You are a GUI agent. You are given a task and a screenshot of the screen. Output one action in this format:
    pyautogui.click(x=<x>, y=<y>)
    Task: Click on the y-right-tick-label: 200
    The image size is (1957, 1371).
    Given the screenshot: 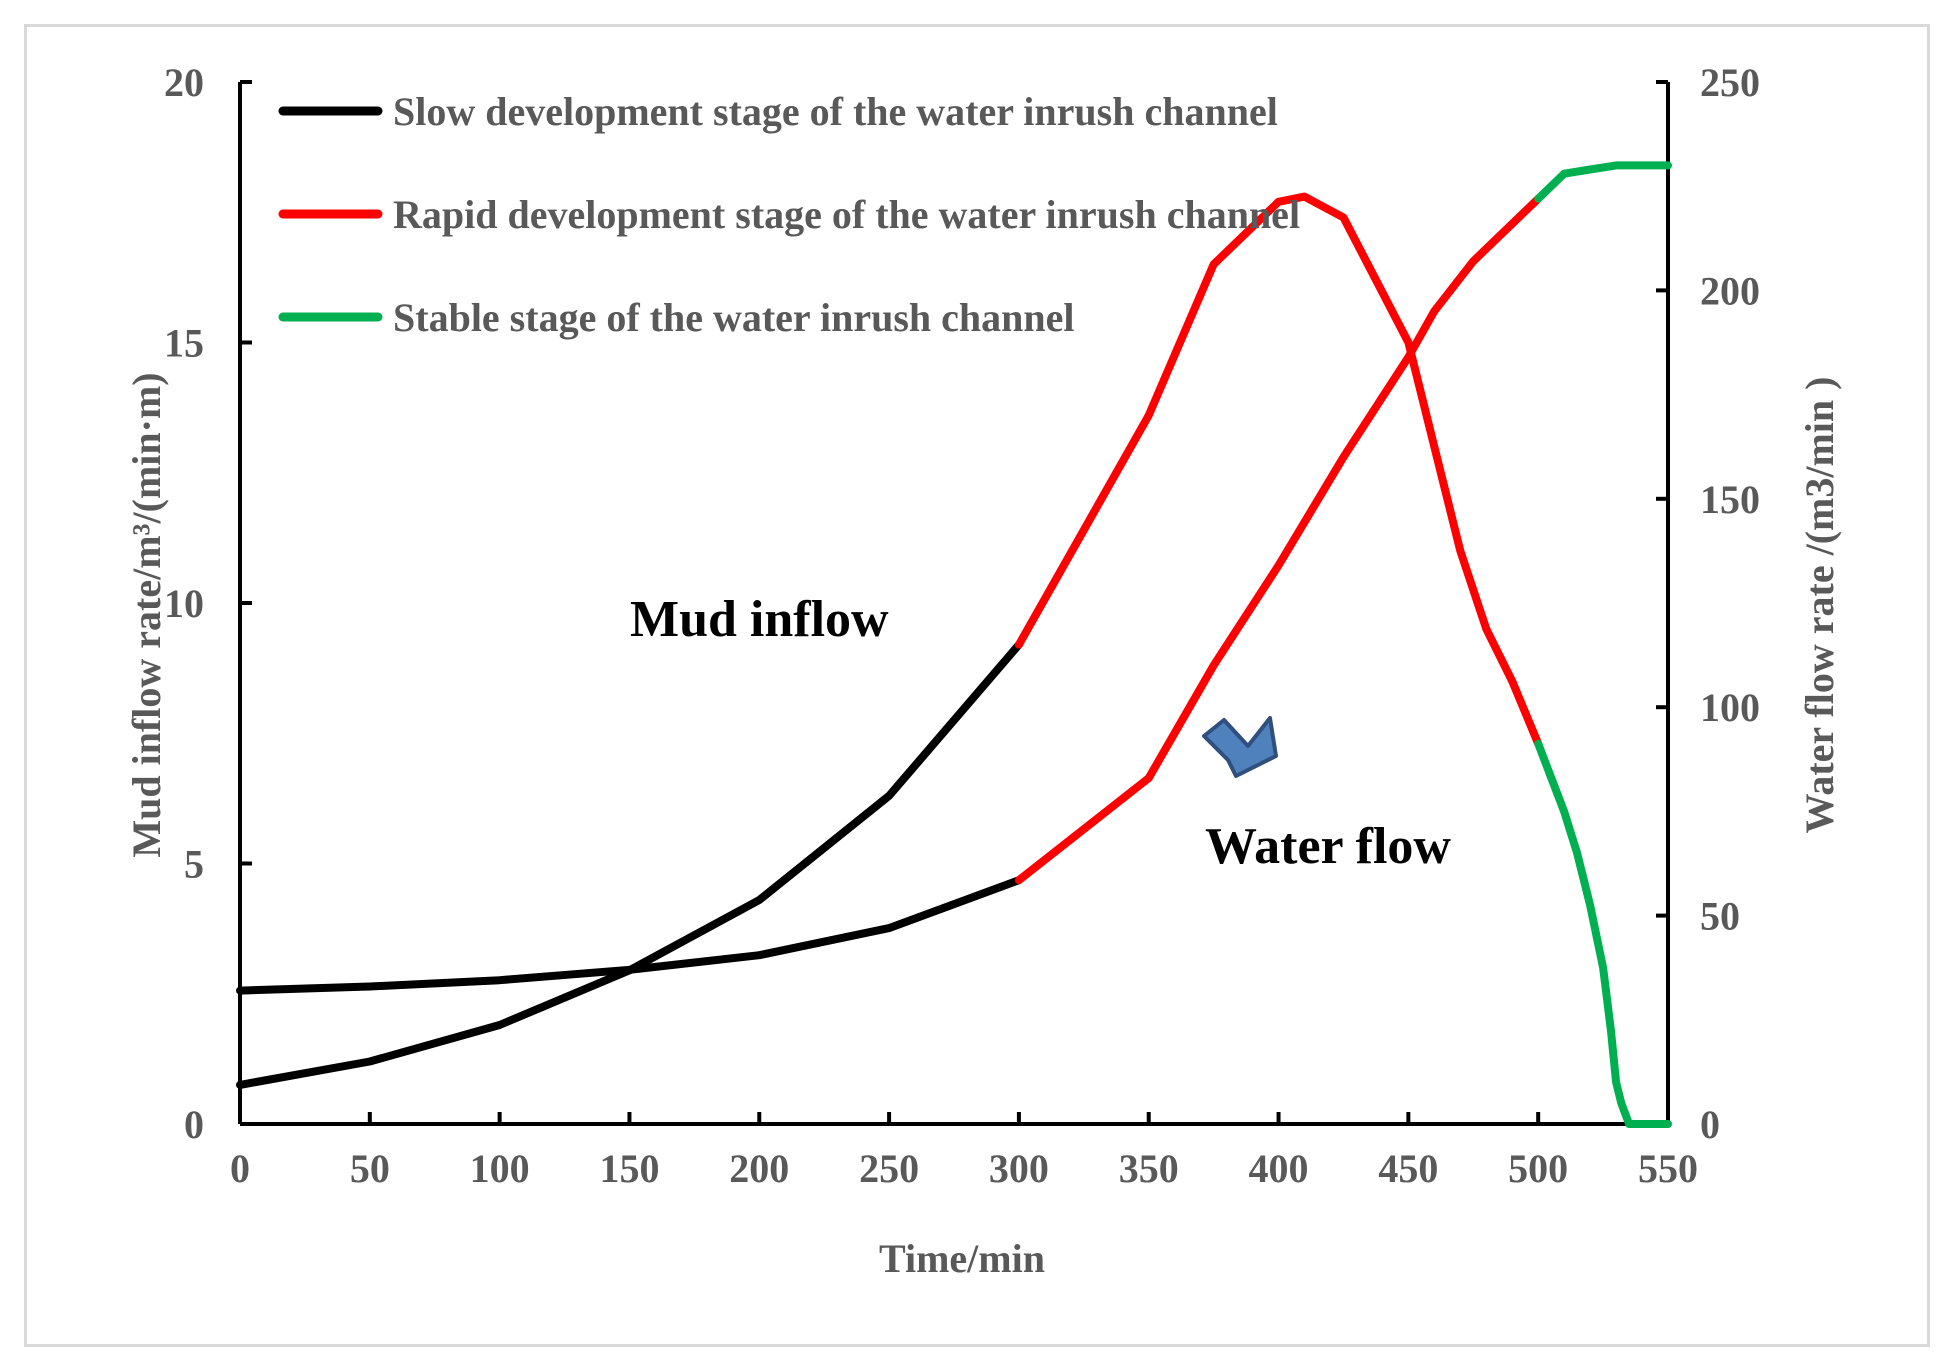 What is the action you would take?
    pyautogui.click(x=1730, y=290)
    